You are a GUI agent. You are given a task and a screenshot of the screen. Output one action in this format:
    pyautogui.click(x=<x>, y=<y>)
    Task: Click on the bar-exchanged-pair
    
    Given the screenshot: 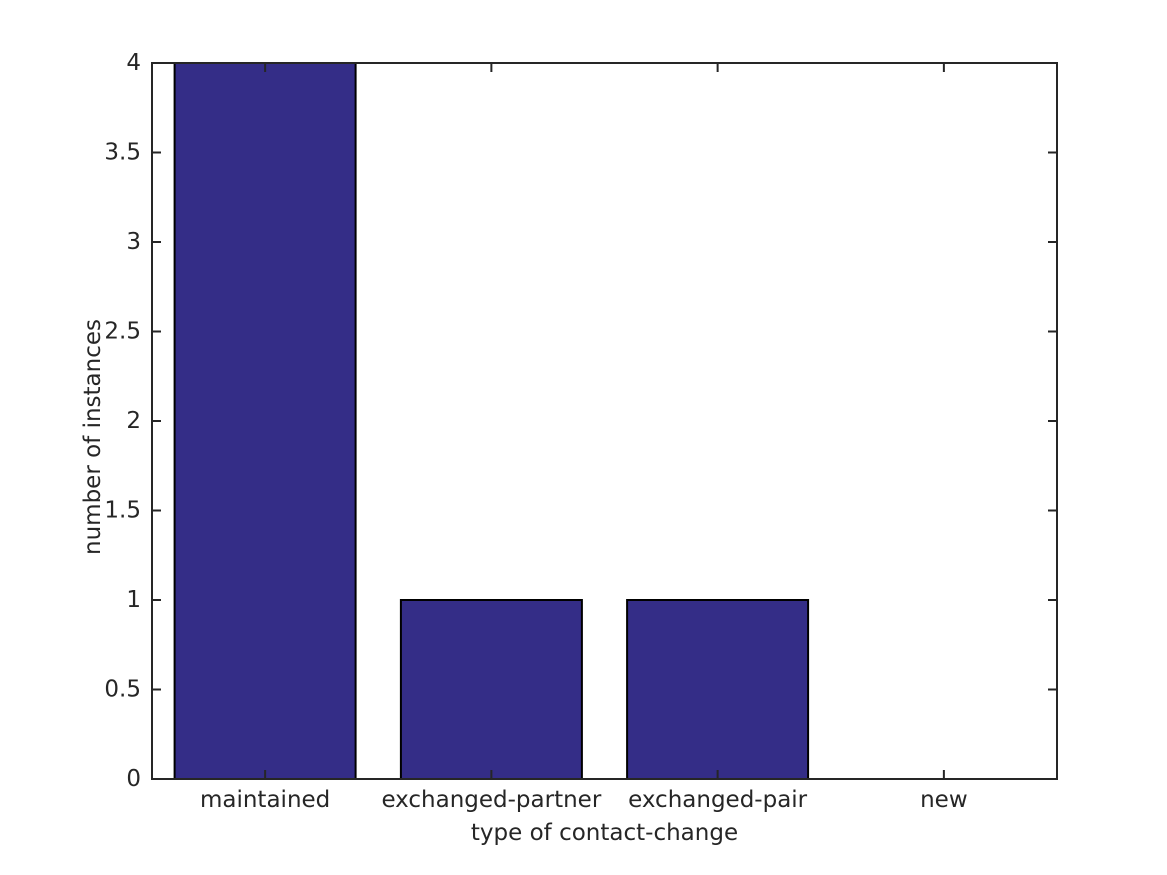 What is the action you would take?
    pyautogui.click(x=718, y=689)
    